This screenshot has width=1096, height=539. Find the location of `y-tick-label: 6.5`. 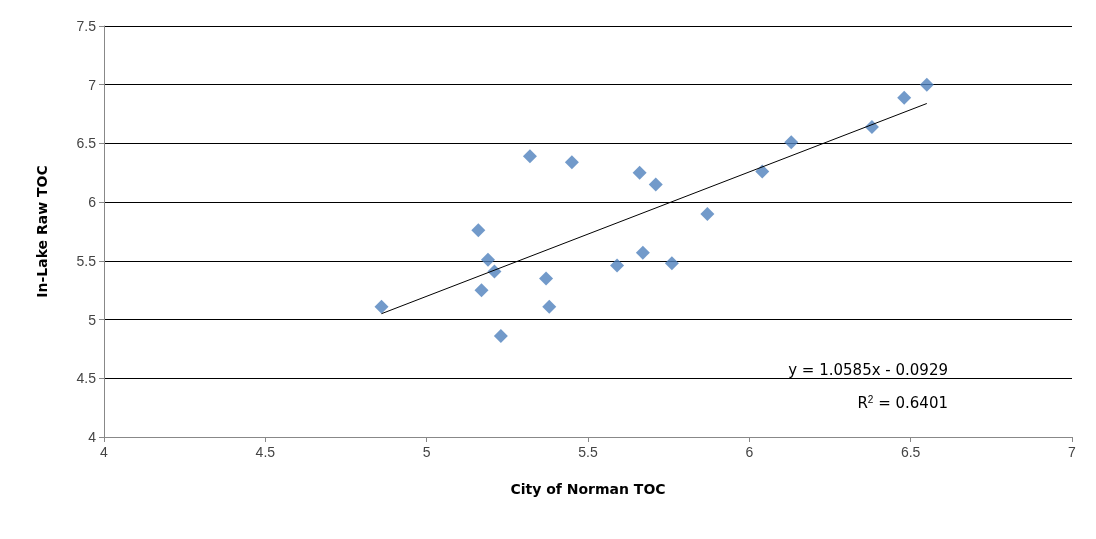

y-tick-label: 6.5 is located at coordinates (86, 143).